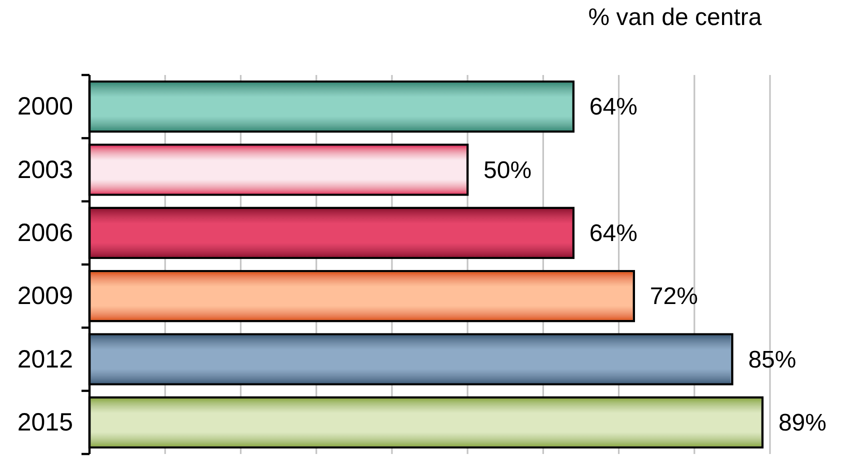 Image resolution: width=842 pixels, height=456 pixels. I want to click on y-tick-label: 2012, so click(45, 359).